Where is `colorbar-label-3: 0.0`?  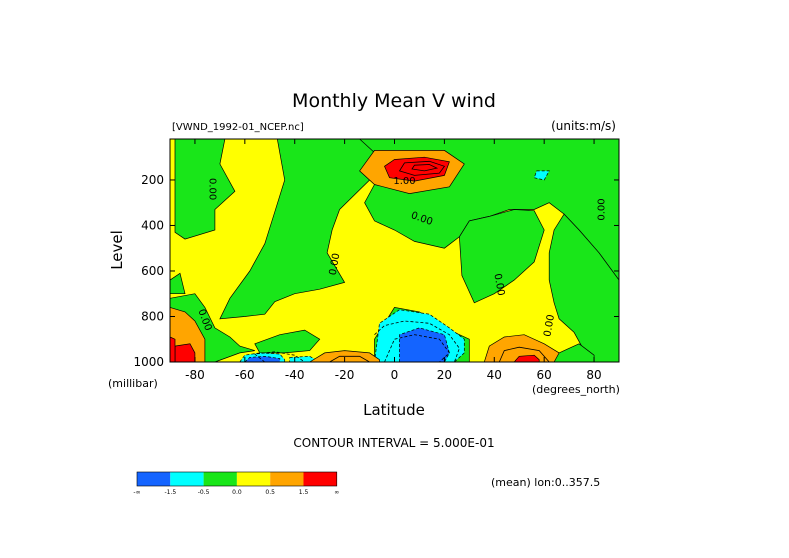 colorbar-label-3: 0.0 is located at coordinates (237, 492).